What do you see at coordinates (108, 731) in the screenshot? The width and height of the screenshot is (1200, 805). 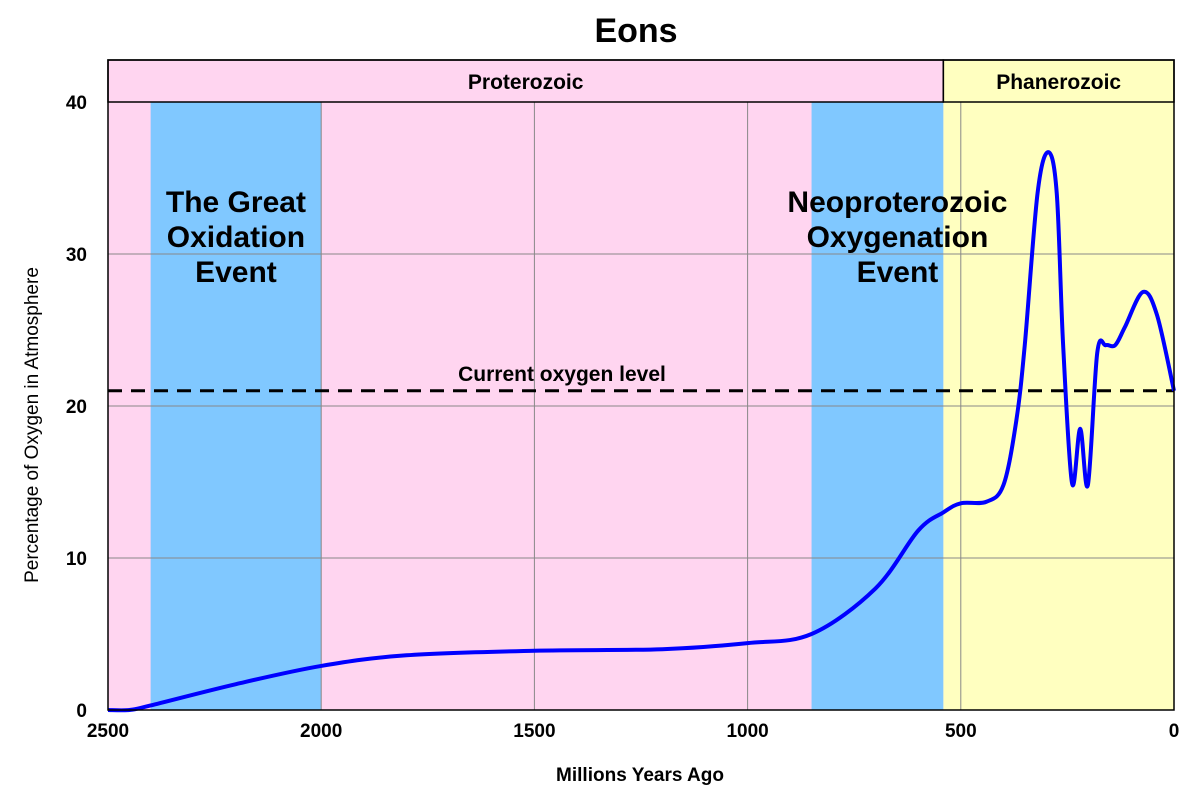 I see `x-tick-label: 2500` at bounding box center [108, 731].